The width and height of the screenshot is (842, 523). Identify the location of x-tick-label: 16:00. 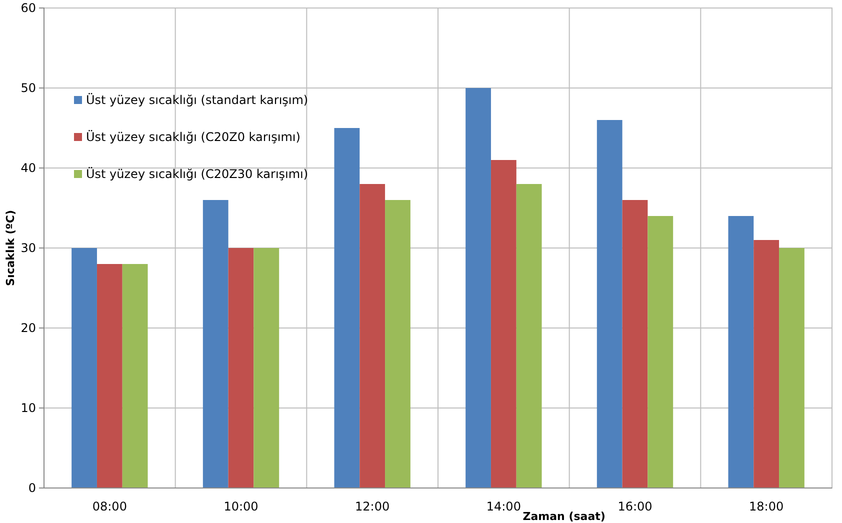
(635, 507).